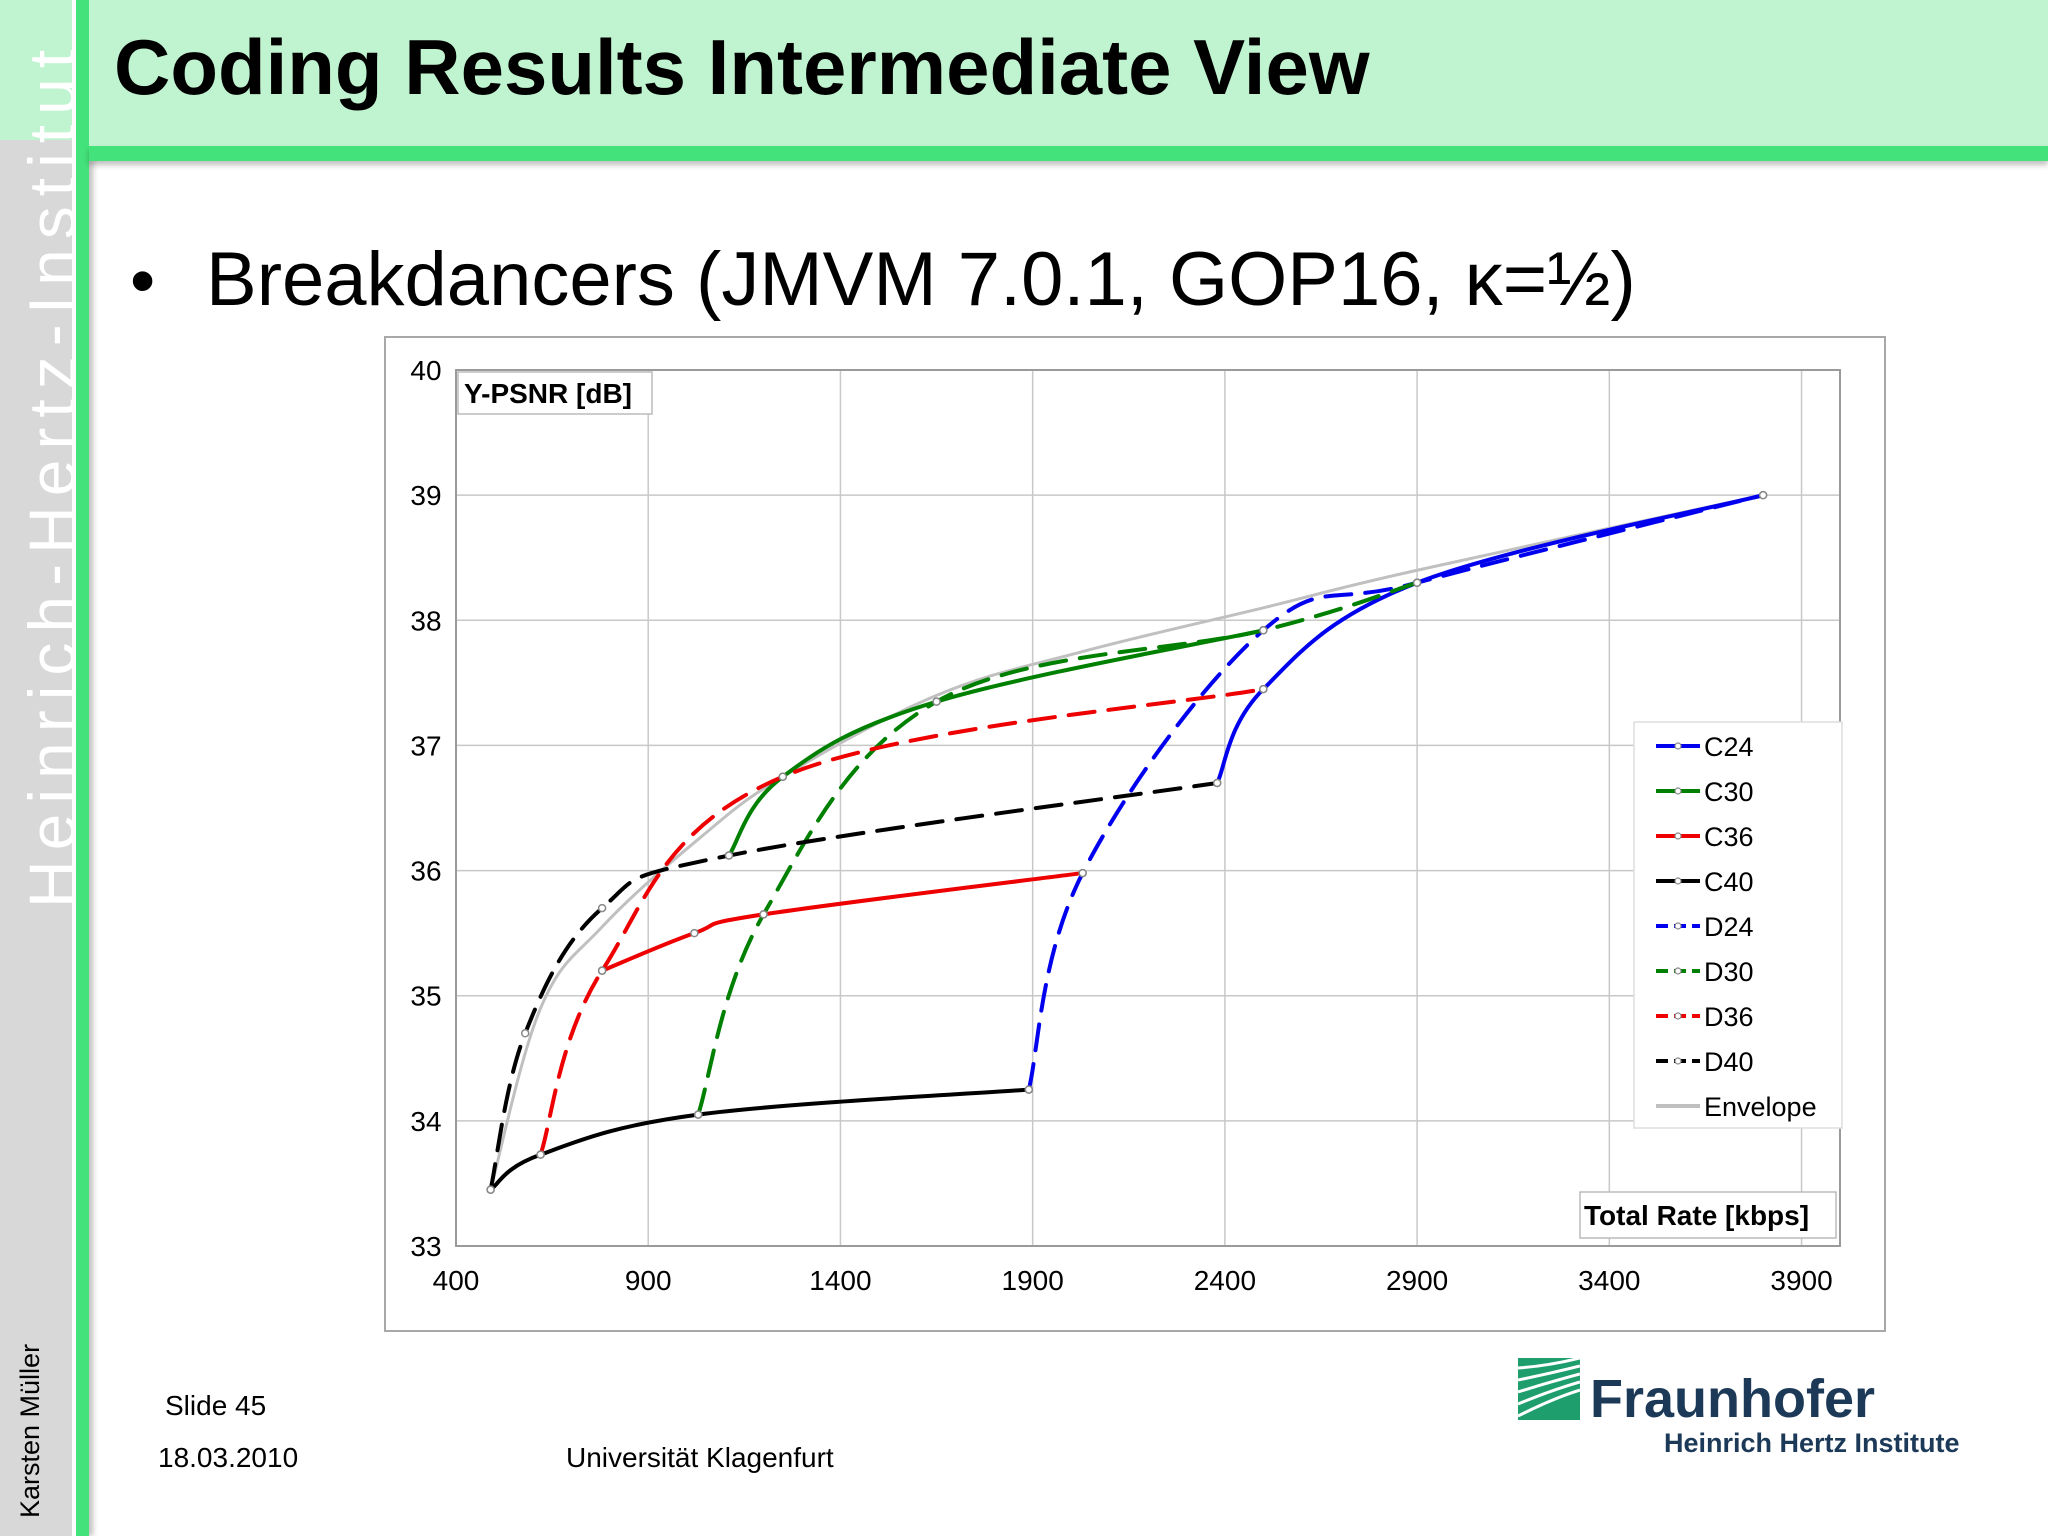 This screenshot has width=2048, height=1536. Describe the element at coordinates (1812, 1443) in the screenshot. I see `logo-subtitle: Heinrich Hertz Institute` at that location.